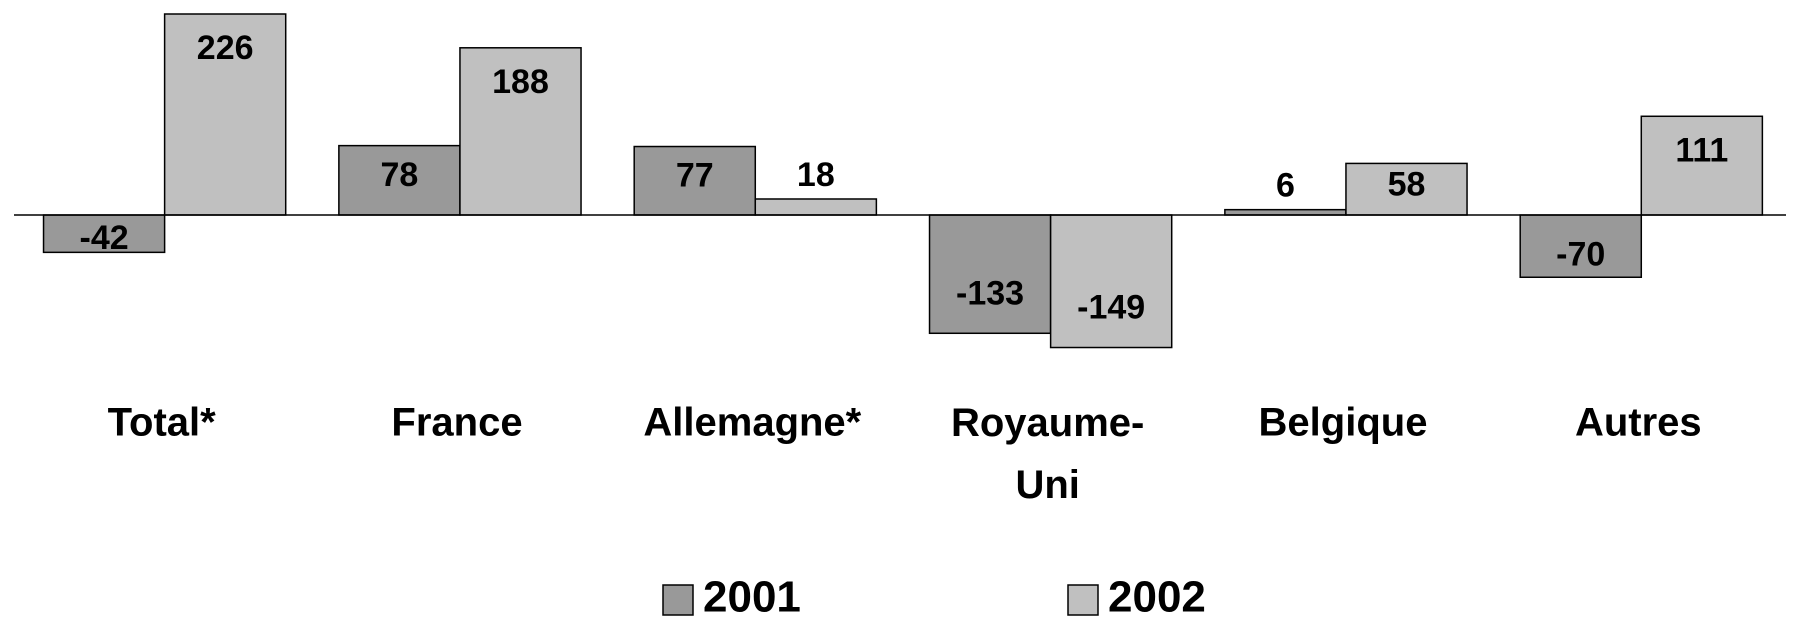 The width and height of the screenshot is (1803, 619). I want to click on data-label: 18, so click(816, 175).